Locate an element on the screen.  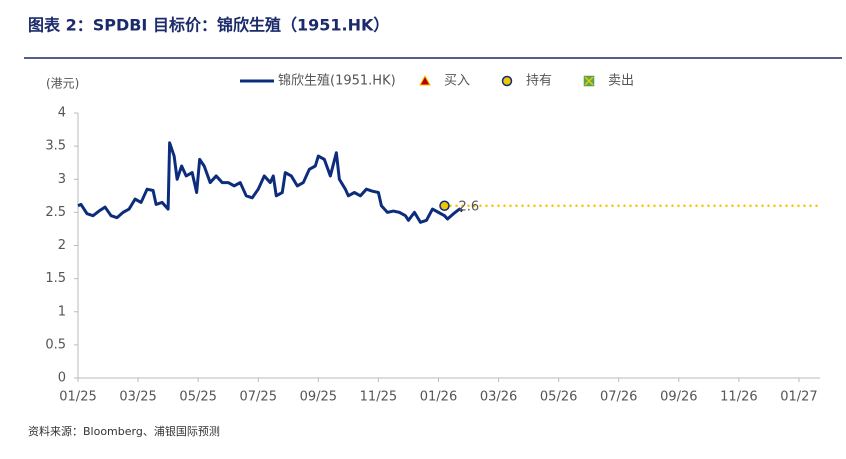
y-tick-label: 3 is located at coordinates (62, 179).